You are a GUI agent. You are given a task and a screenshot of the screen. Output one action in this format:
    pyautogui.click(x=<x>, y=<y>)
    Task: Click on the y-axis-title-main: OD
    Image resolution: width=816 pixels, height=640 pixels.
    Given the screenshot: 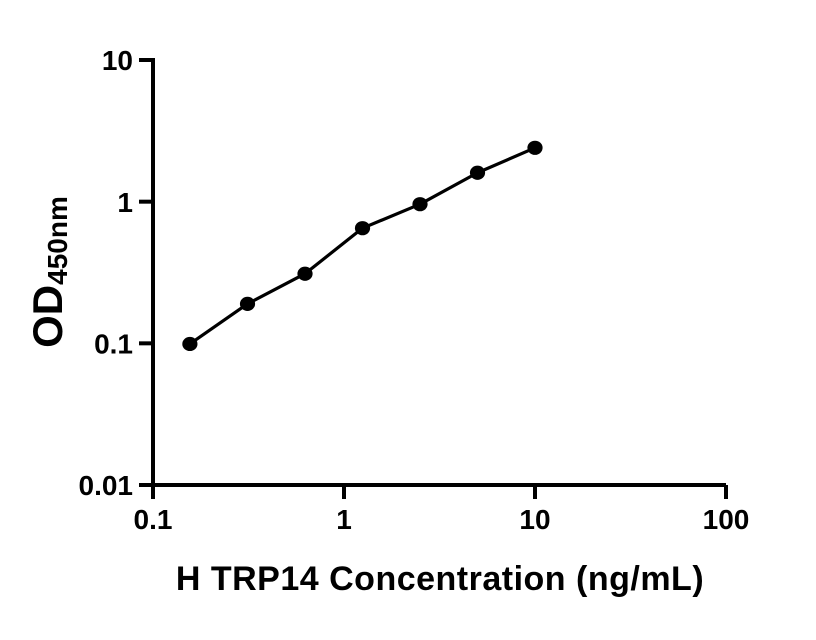 What is the action you would take?
    pyautogui.click(x=47, y=316)
    